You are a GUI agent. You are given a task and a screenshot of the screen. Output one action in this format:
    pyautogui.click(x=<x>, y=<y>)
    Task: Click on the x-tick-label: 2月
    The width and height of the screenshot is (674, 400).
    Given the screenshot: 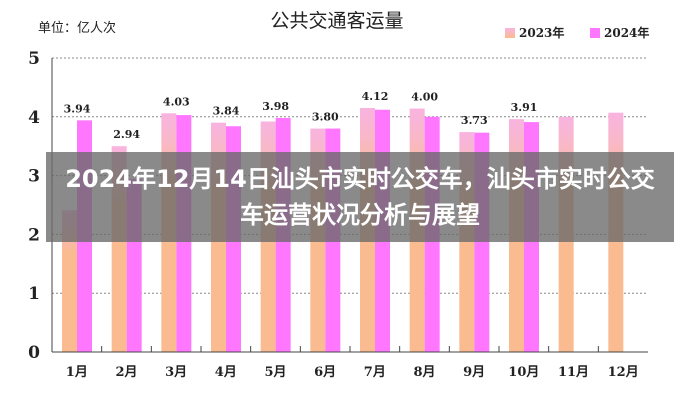 What is the action you would take?
    pyautogui.click(x=126, y=372)
    